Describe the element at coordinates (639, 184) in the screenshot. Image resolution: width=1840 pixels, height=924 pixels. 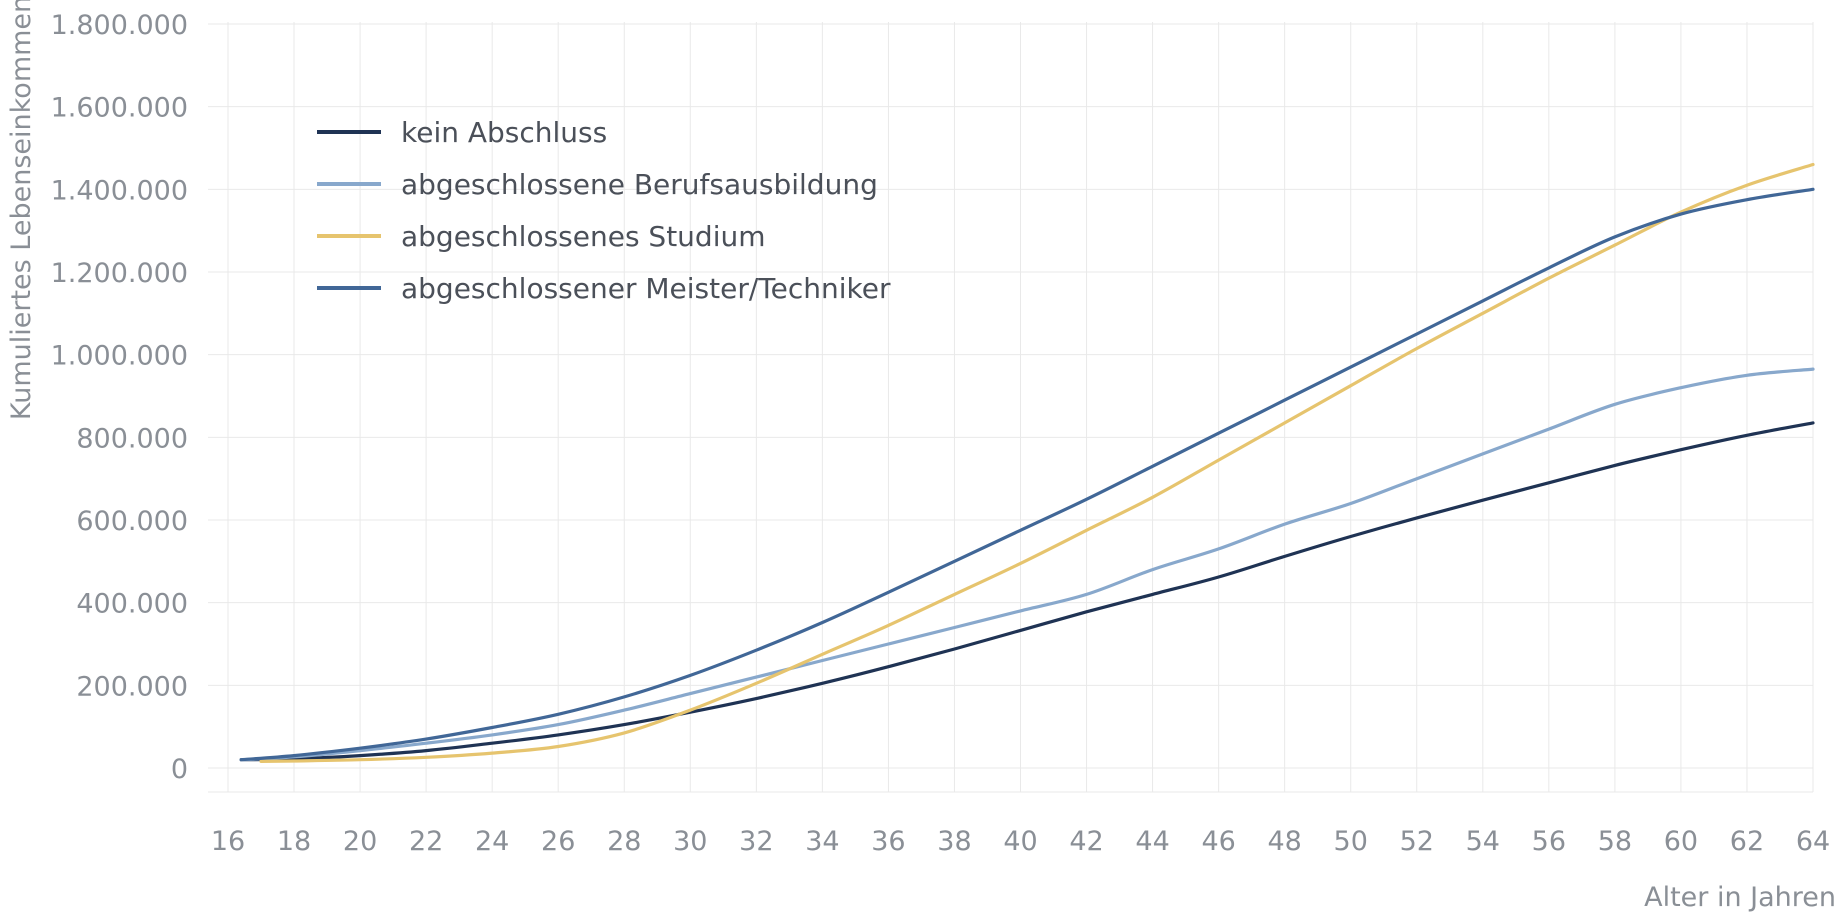
I see `legend-label: abgeschlossene Berufsausbildung` at that location.